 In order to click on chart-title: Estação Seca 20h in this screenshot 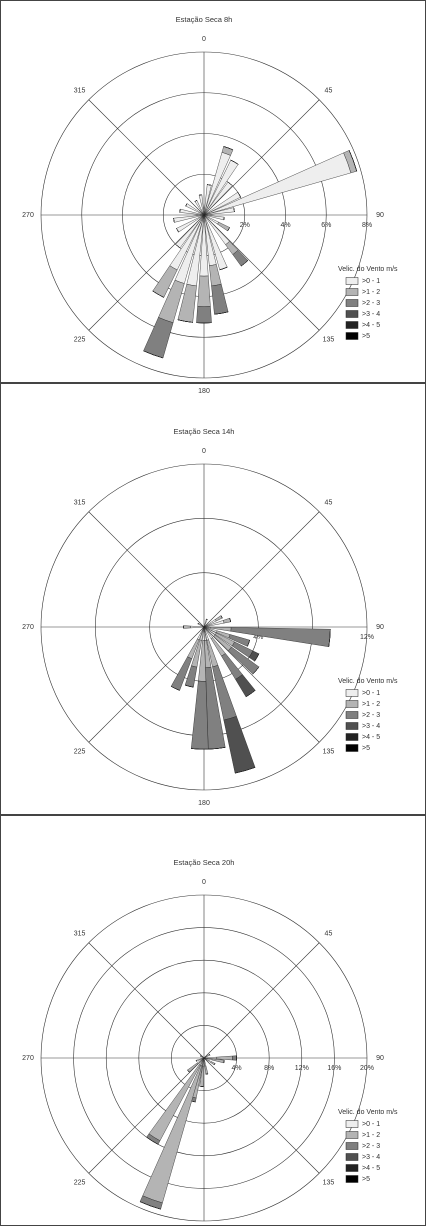, I will do `click(204, 862)`.